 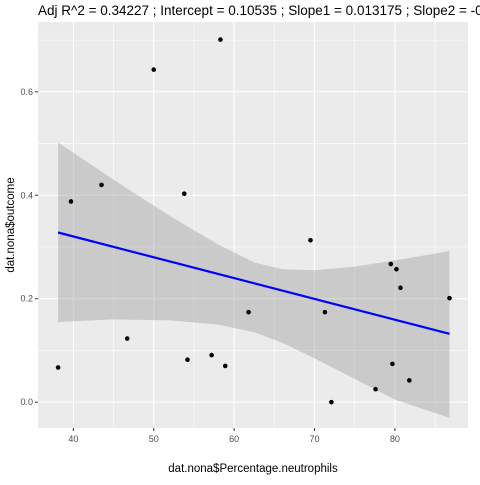 I want to click on x-tick-label: 50, so click(x=154, y=439).